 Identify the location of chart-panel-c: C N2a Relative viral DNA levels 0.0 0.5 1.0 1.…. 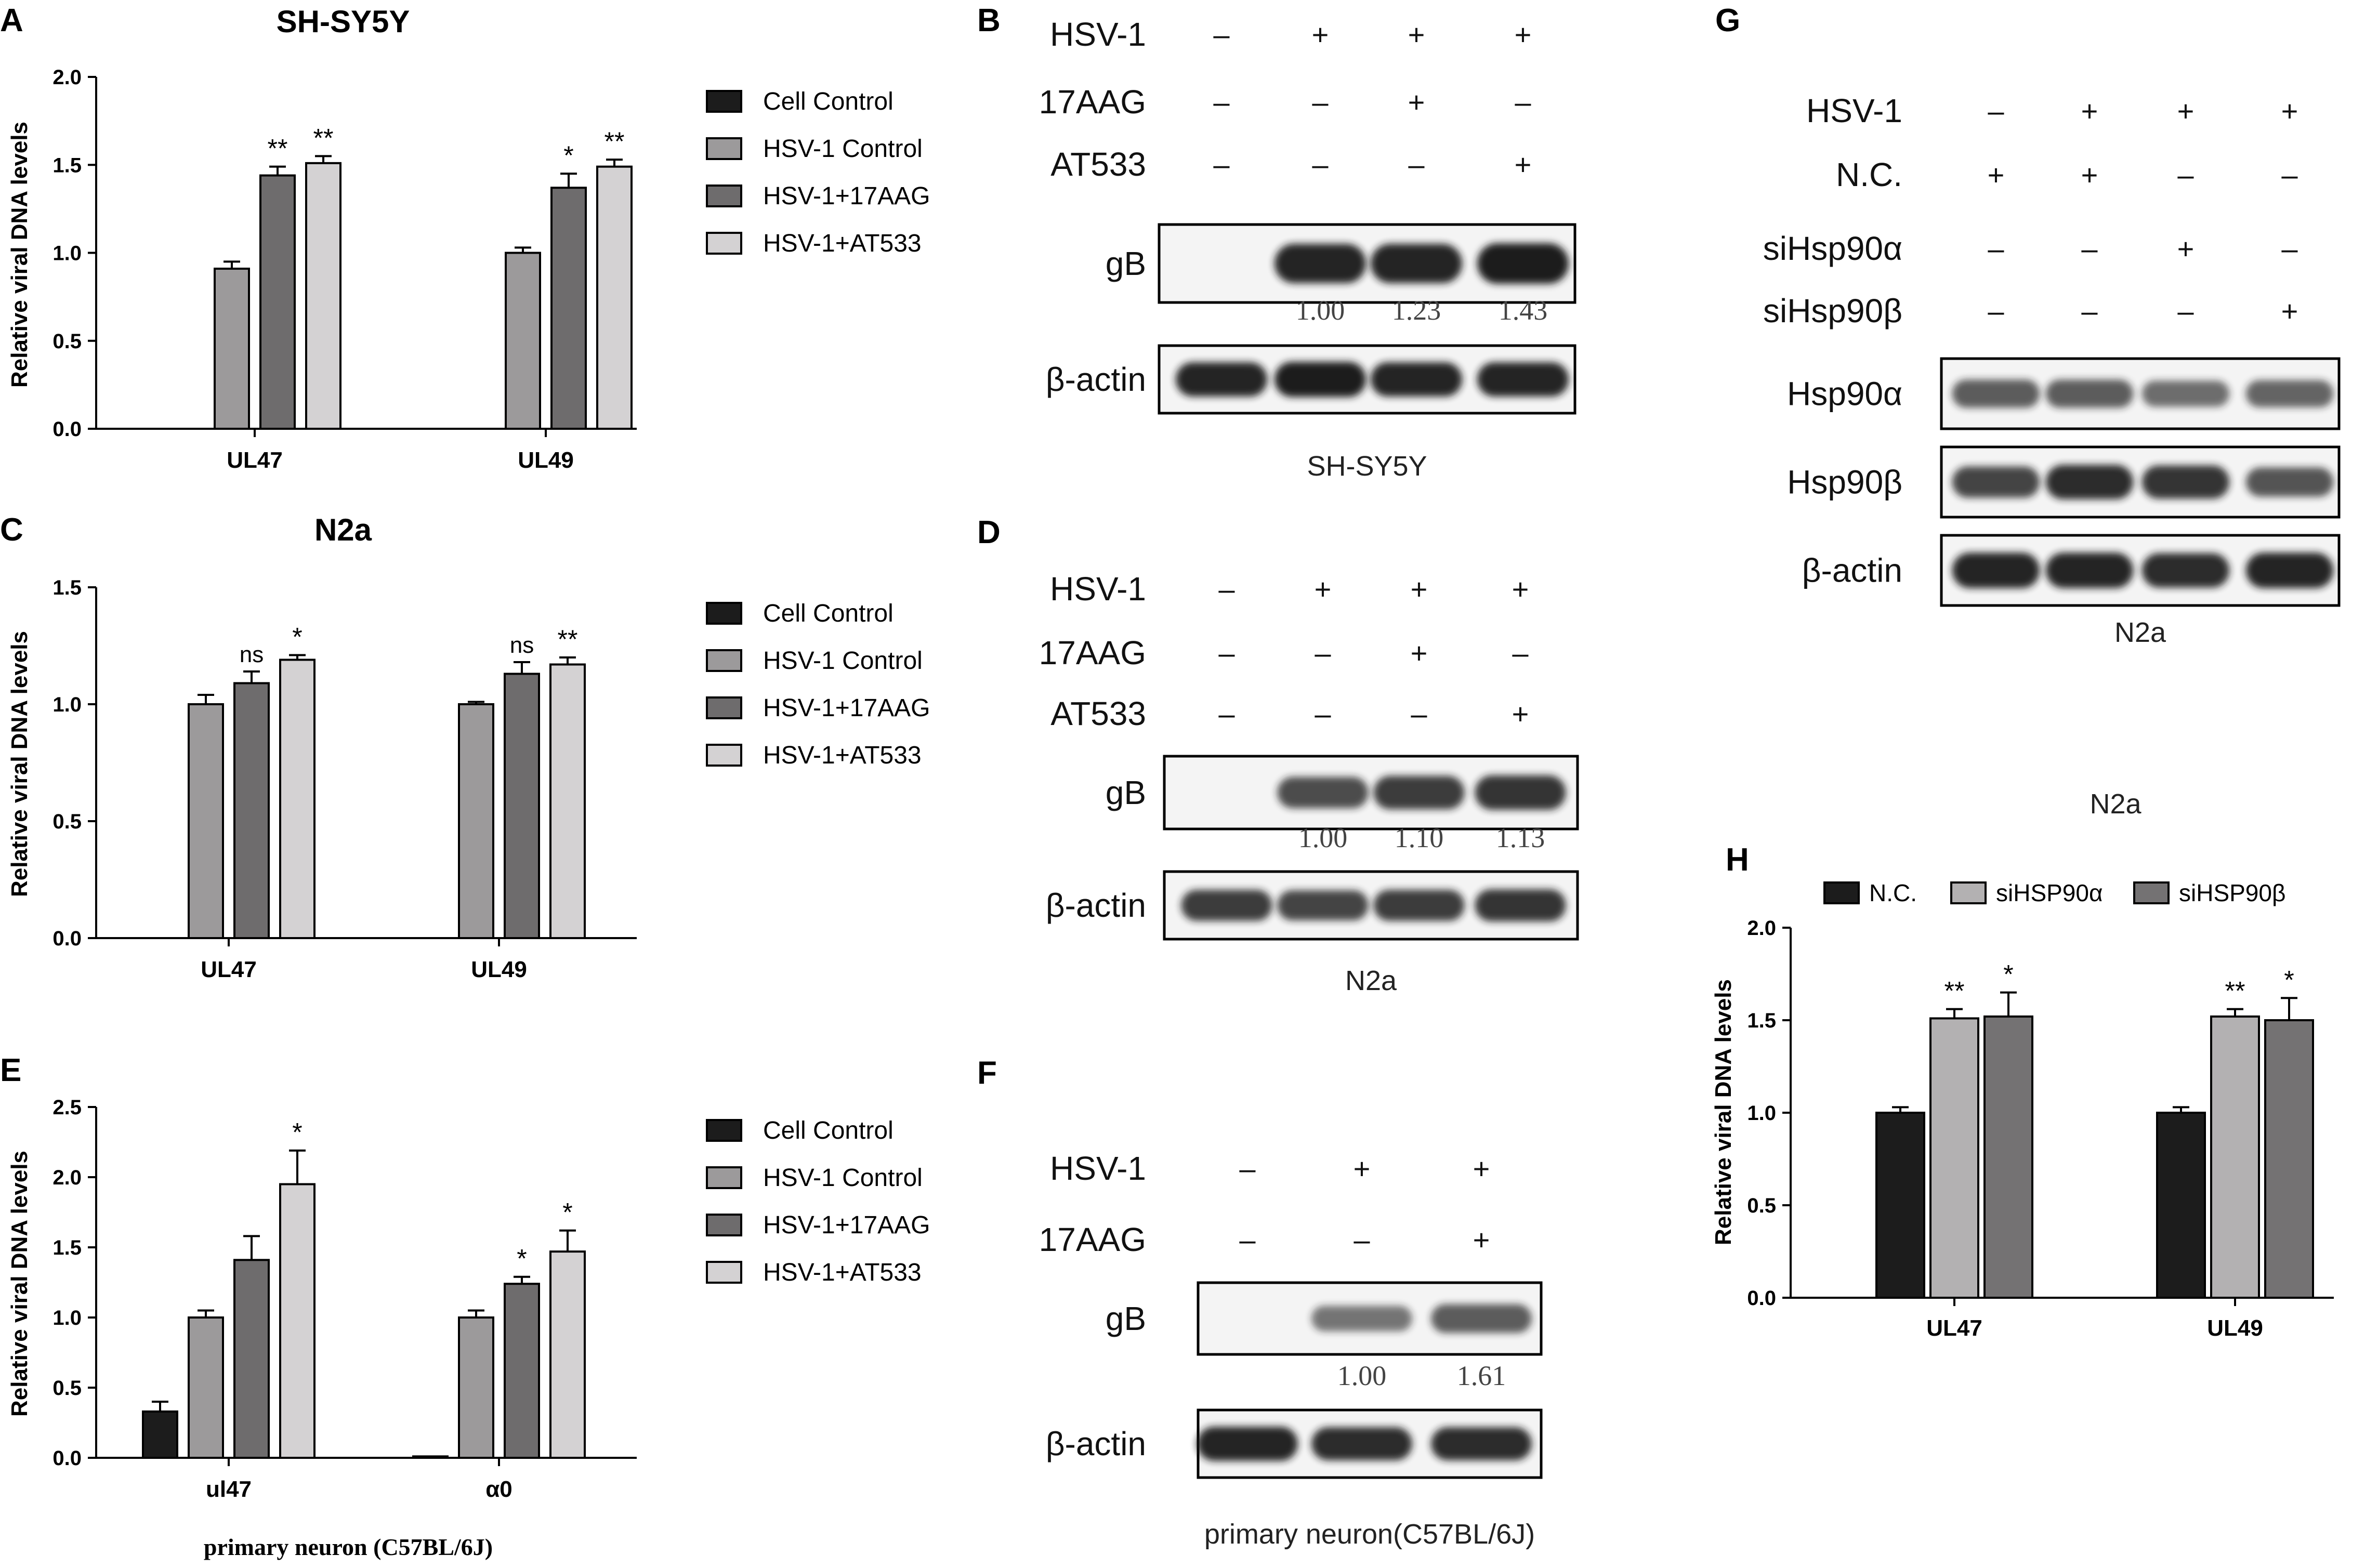
(465, 747).